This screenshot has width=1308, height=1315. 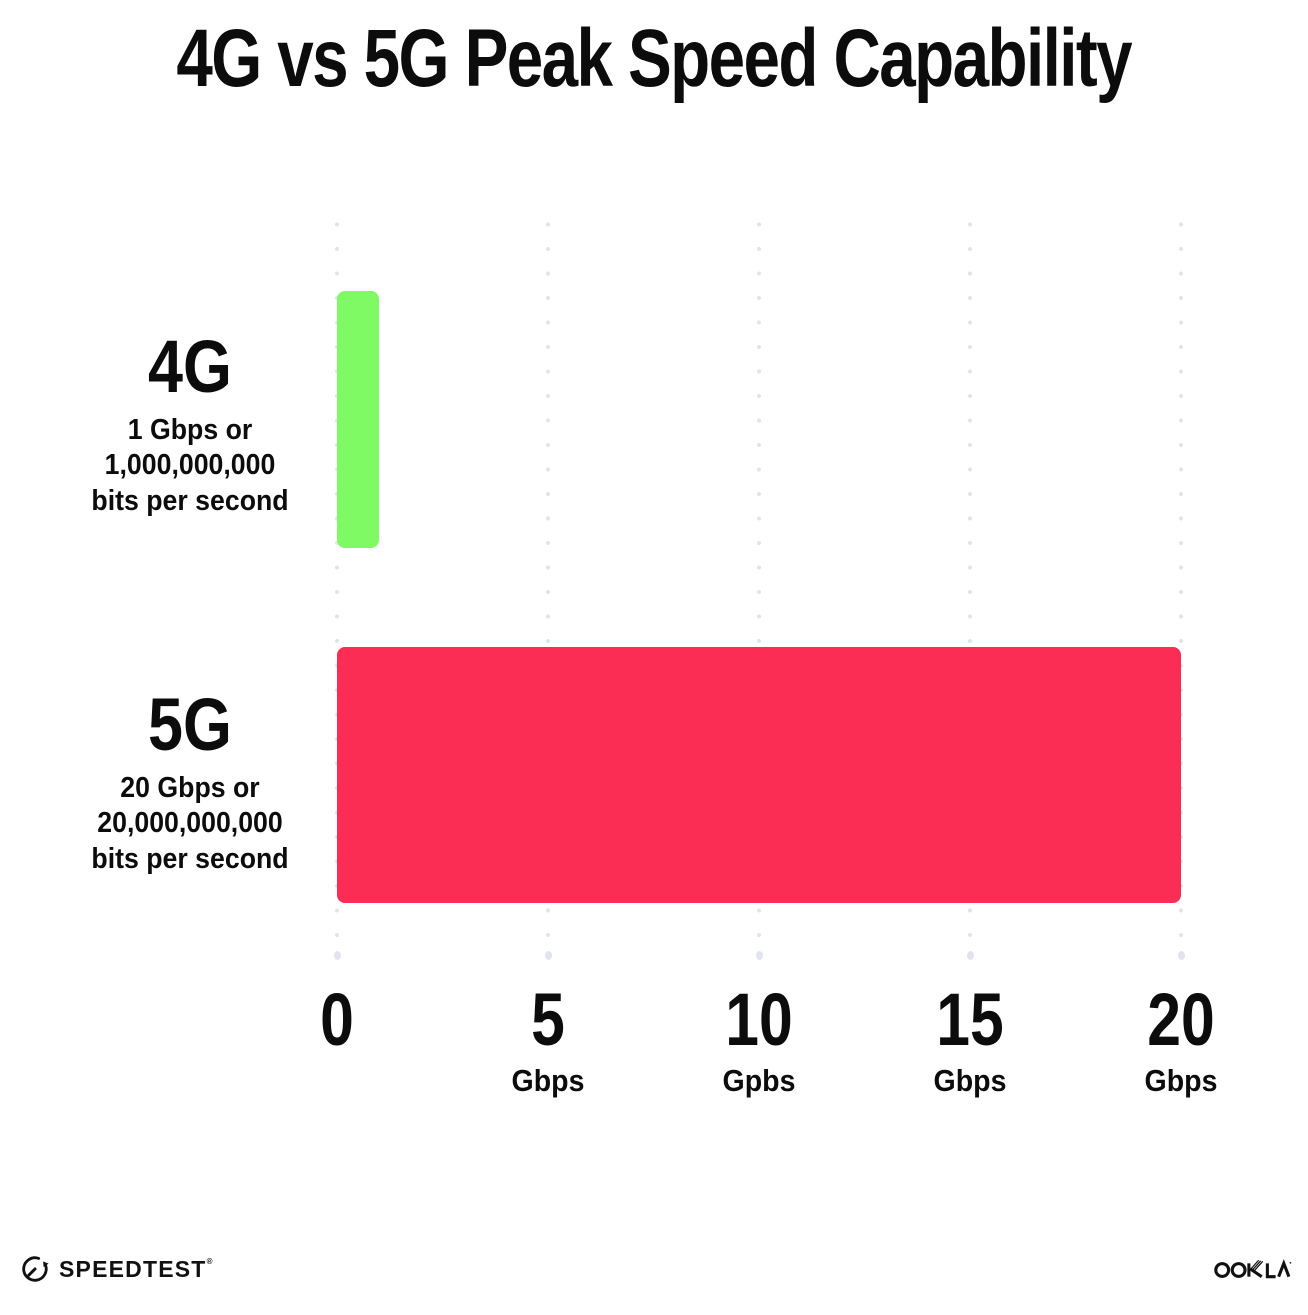 I want to click on sublabel-line: 1,000,000,000, so click(x=190, y=465).